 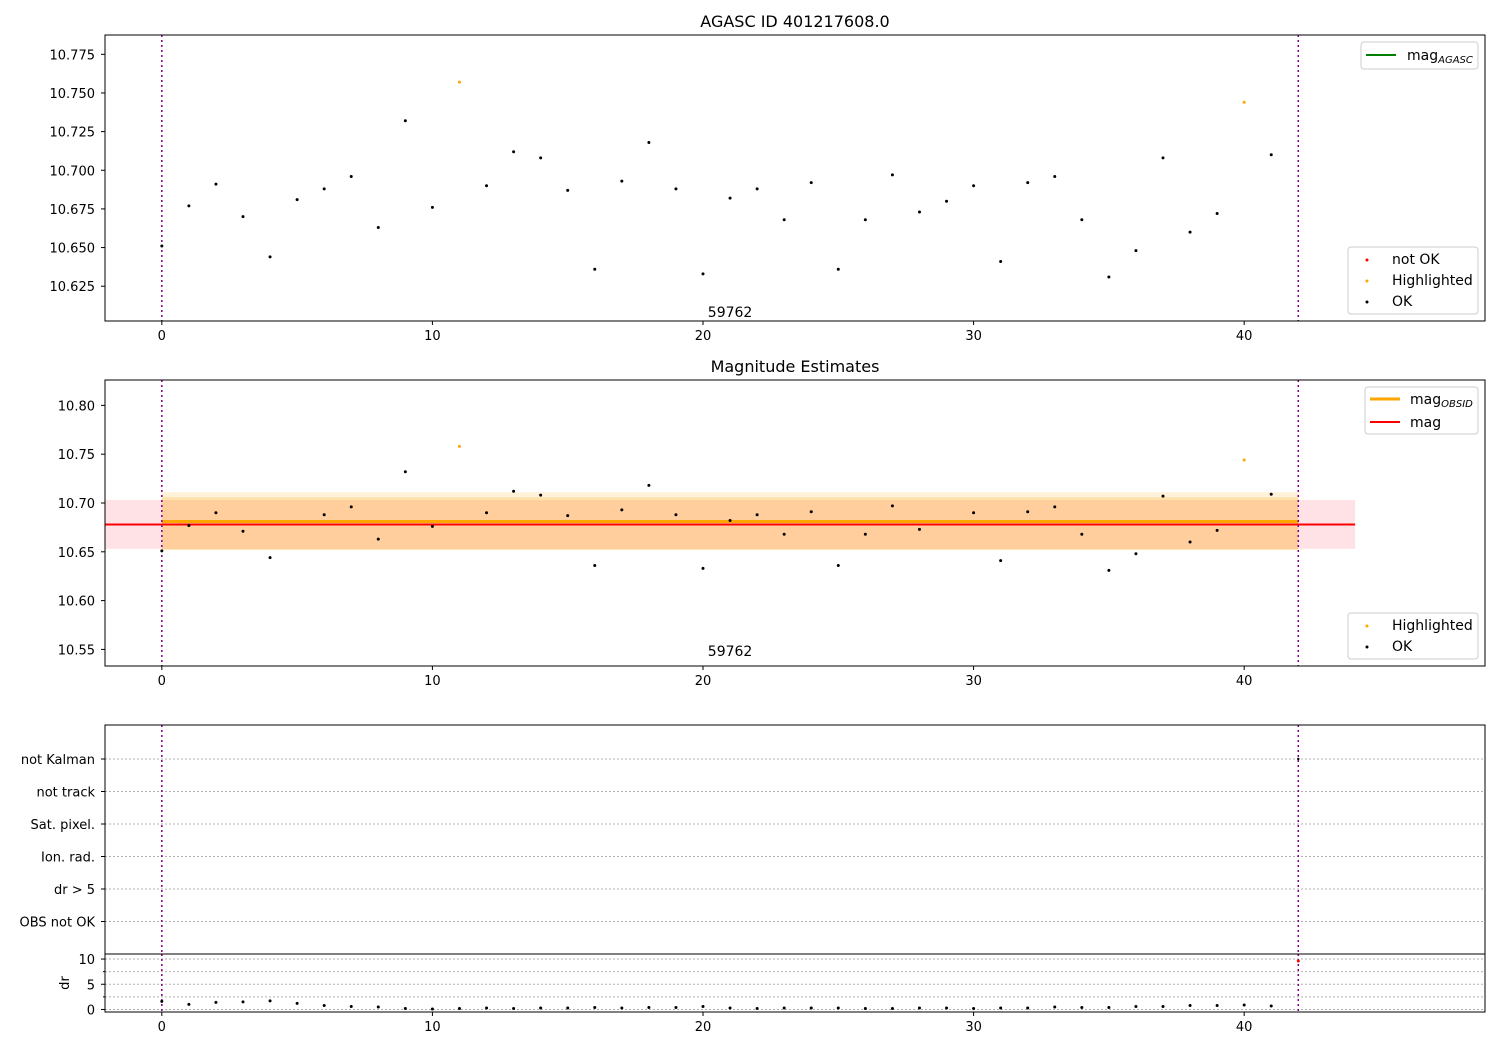 I want to click on legend-marker-not-ok, so click(x=1367, y=260).